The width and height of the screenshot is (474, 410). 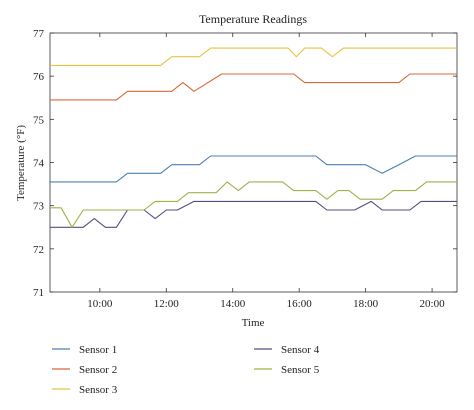 What do you see at coordinates (38, 250) in the screenshot?
I see `y-tick-label: 72` at bounding box center [38, 250].